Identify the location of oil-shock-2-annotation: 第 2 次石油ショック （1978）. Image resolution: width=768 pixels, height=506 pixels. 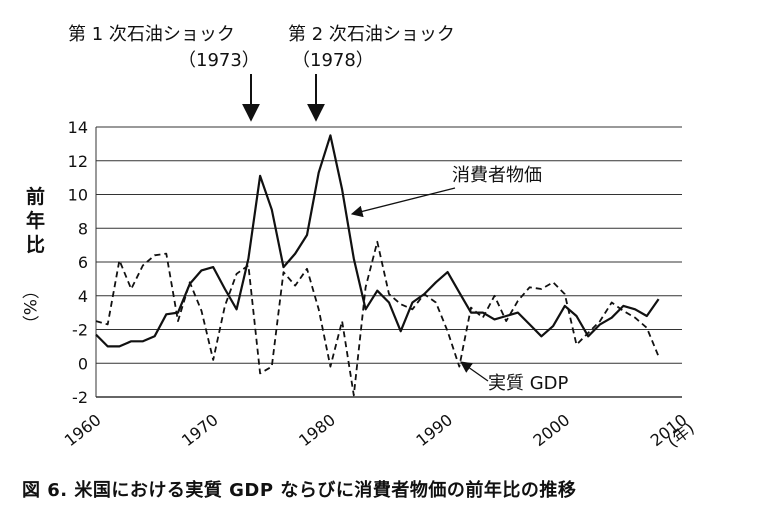
(371, 73).